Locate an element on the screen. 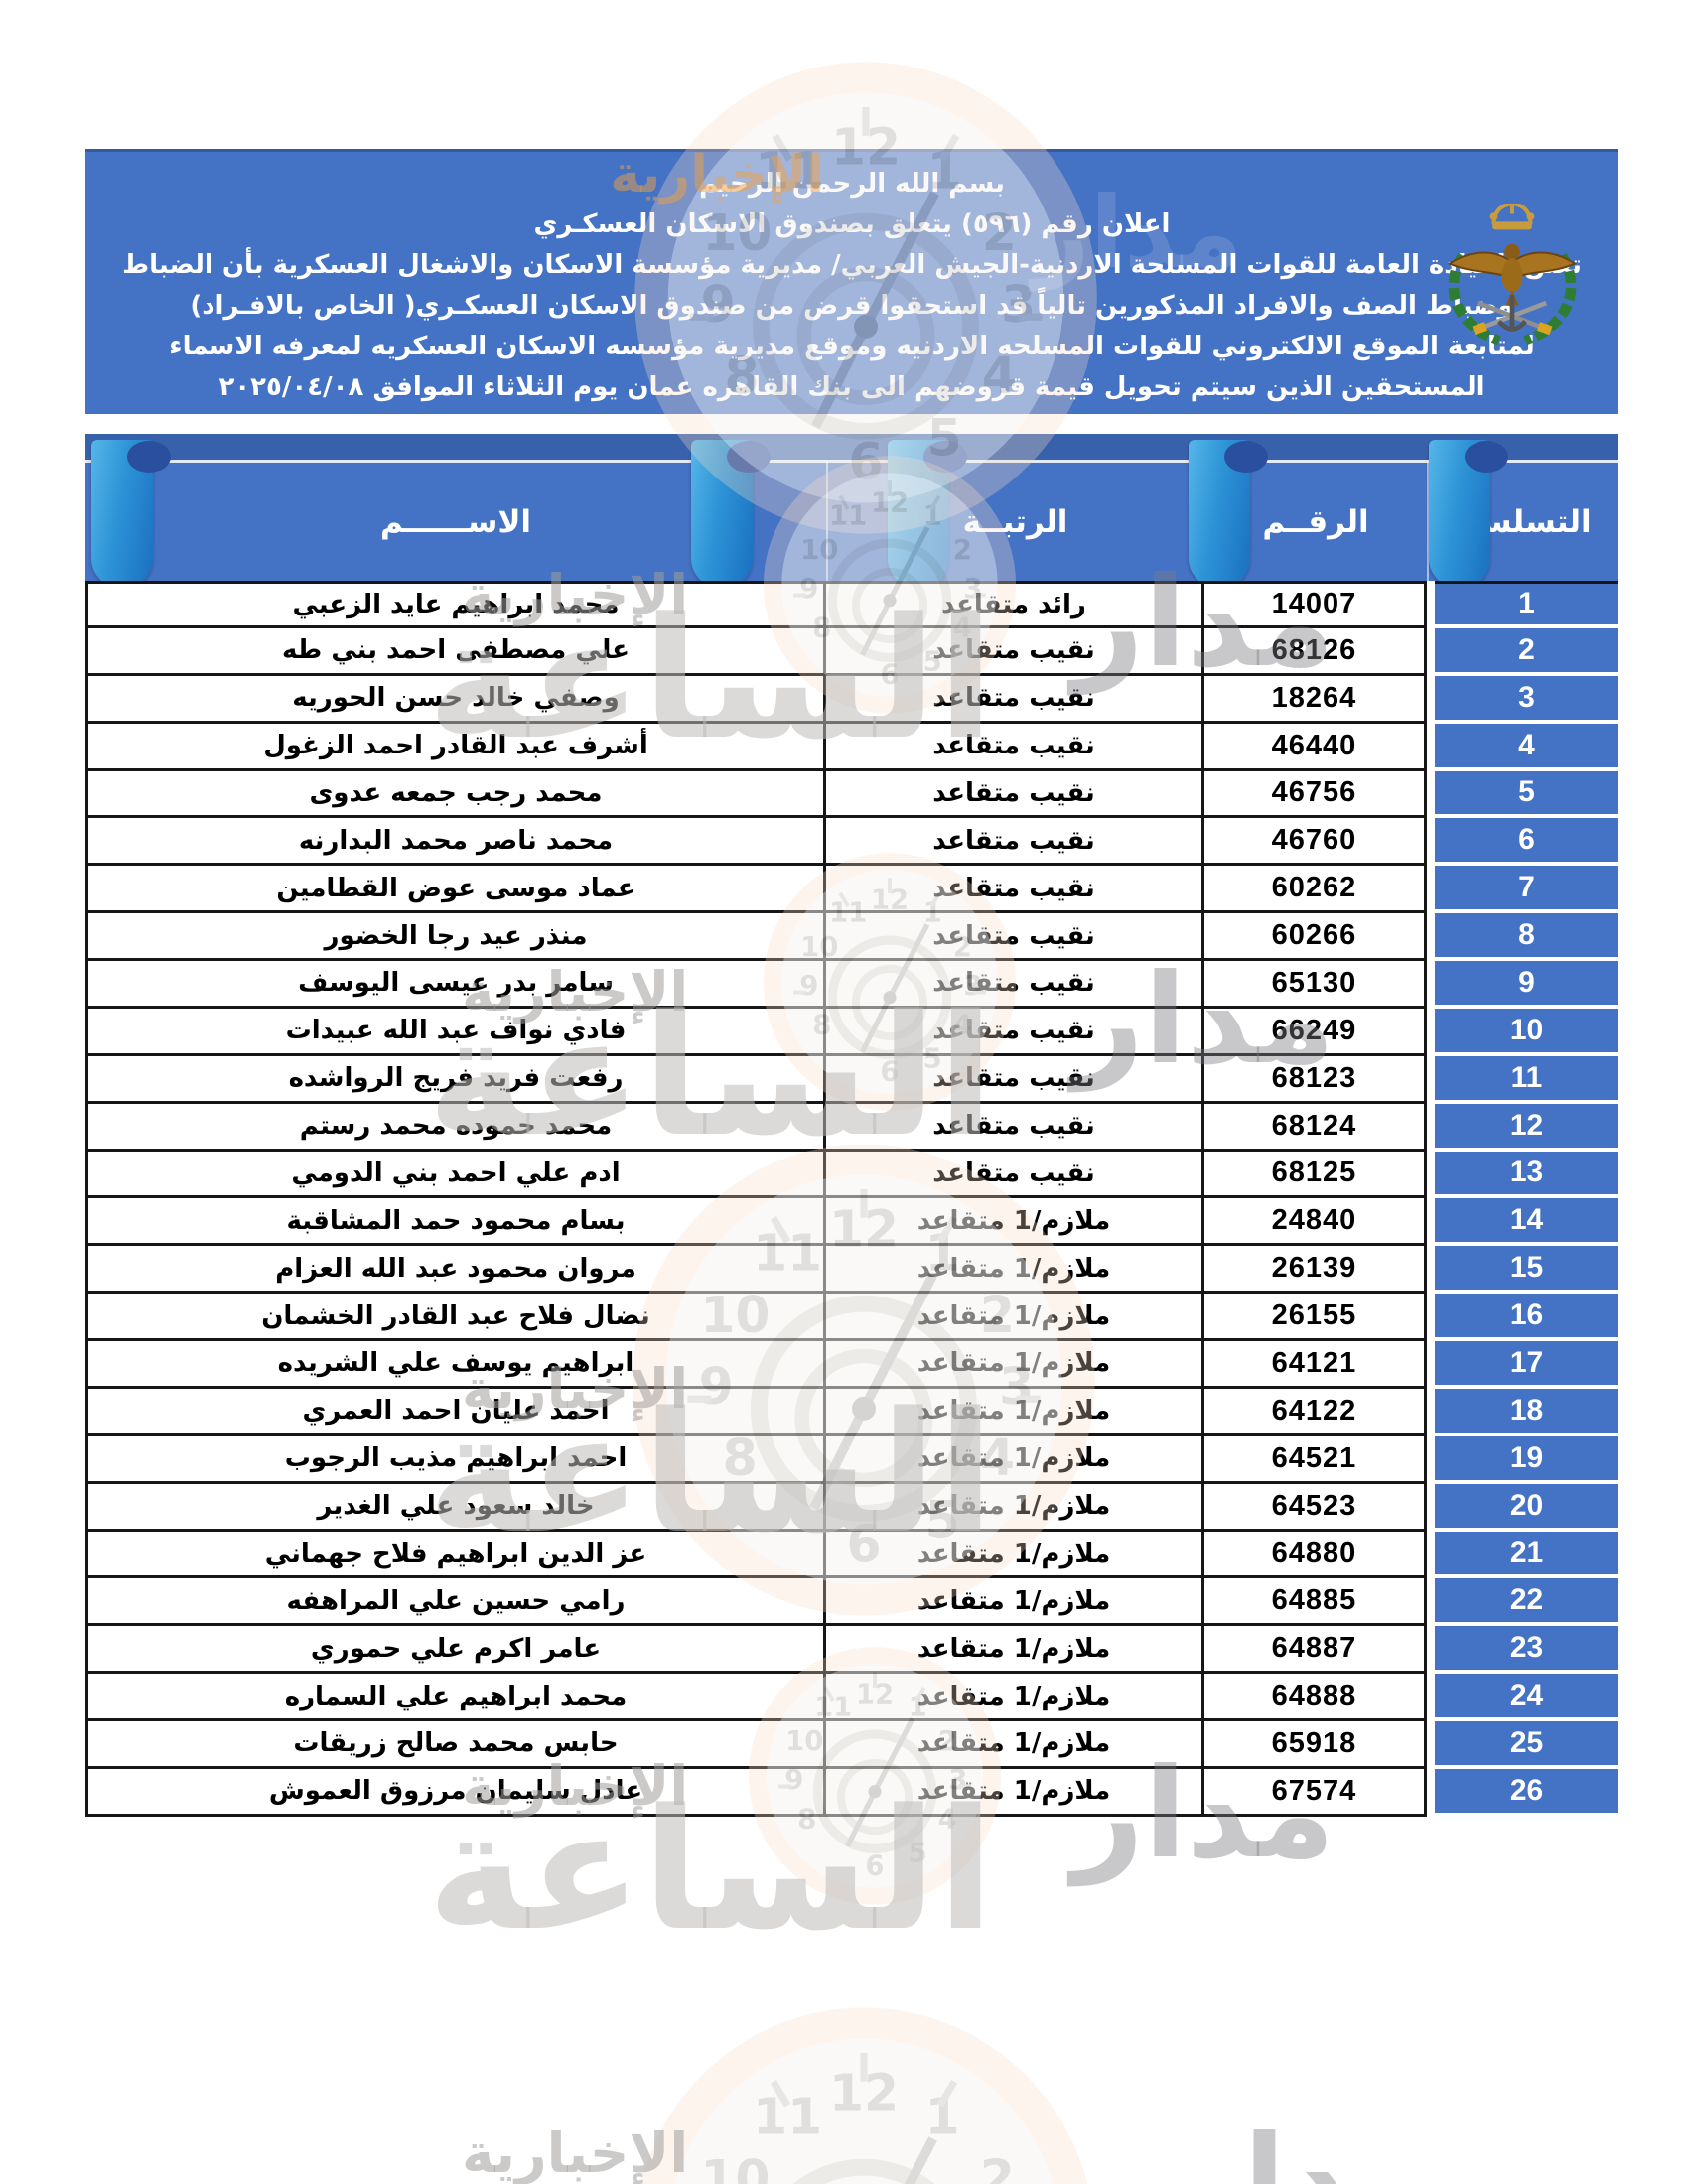 This screenshot has width=1688, height=2184. serial-cell: 6 is located at coordinates (1526, 842).